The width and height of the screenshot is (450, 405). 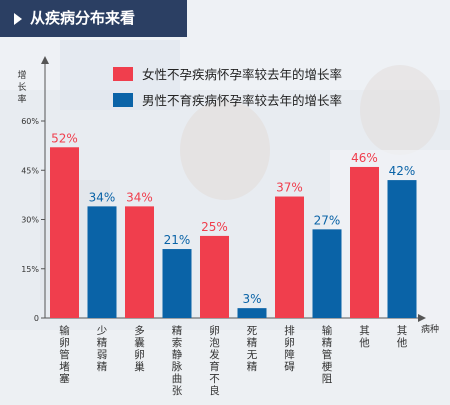 I want to click on x-axis-title: 病种, so click(x=430, y=329).